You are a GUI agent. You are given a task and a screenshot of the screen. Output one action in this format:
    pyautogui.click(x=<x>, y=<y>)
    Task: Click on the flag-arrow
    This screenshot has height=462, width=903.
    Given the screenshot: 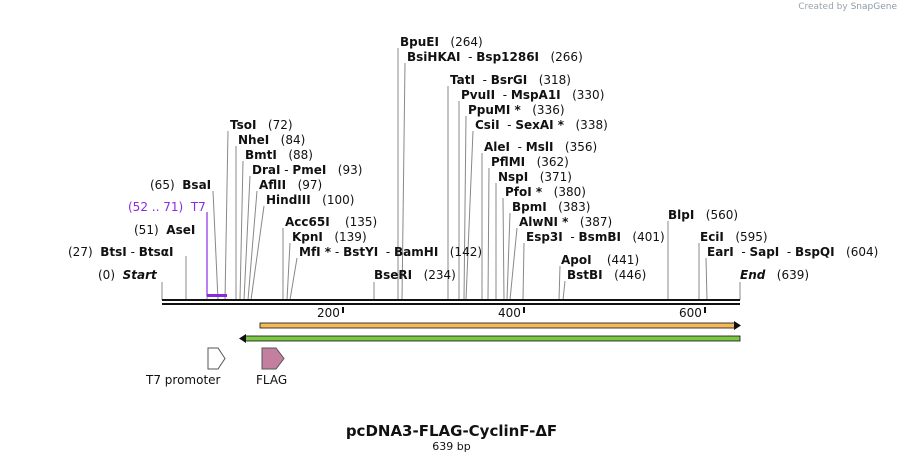 What is the action you would take?
    pyautogui.click(x=273, y=358)
    